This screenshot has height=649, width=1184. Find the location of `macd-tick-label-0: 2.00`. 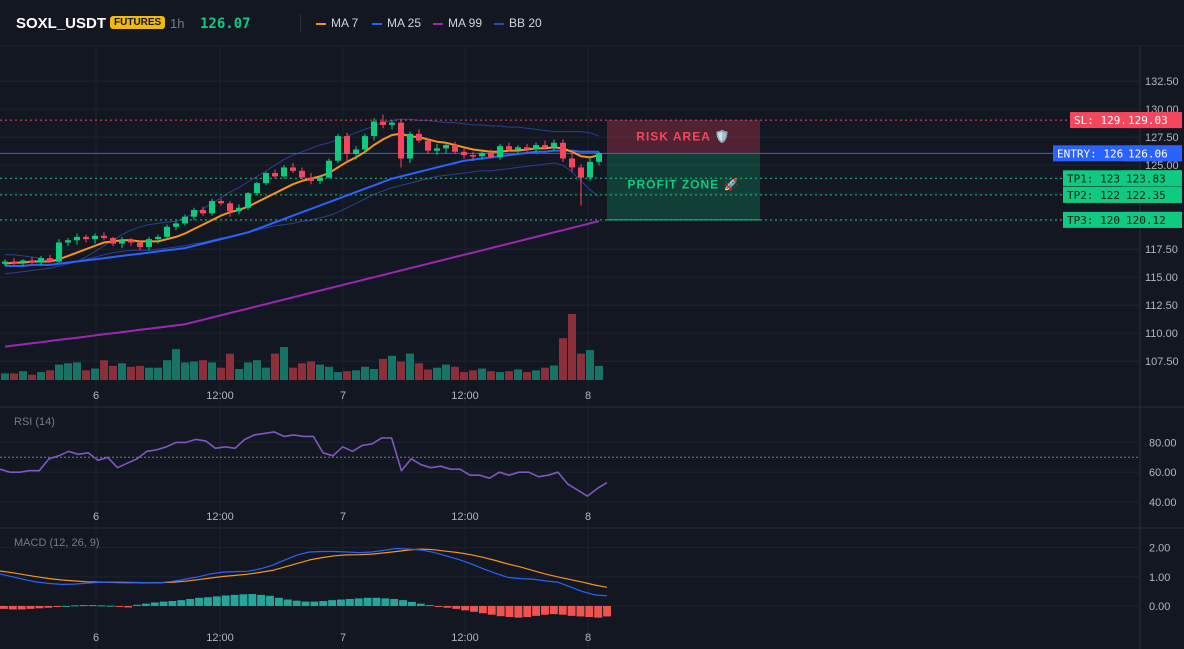

macd-tick-label-0: 2.00 is located at coordinates (1159, 549).